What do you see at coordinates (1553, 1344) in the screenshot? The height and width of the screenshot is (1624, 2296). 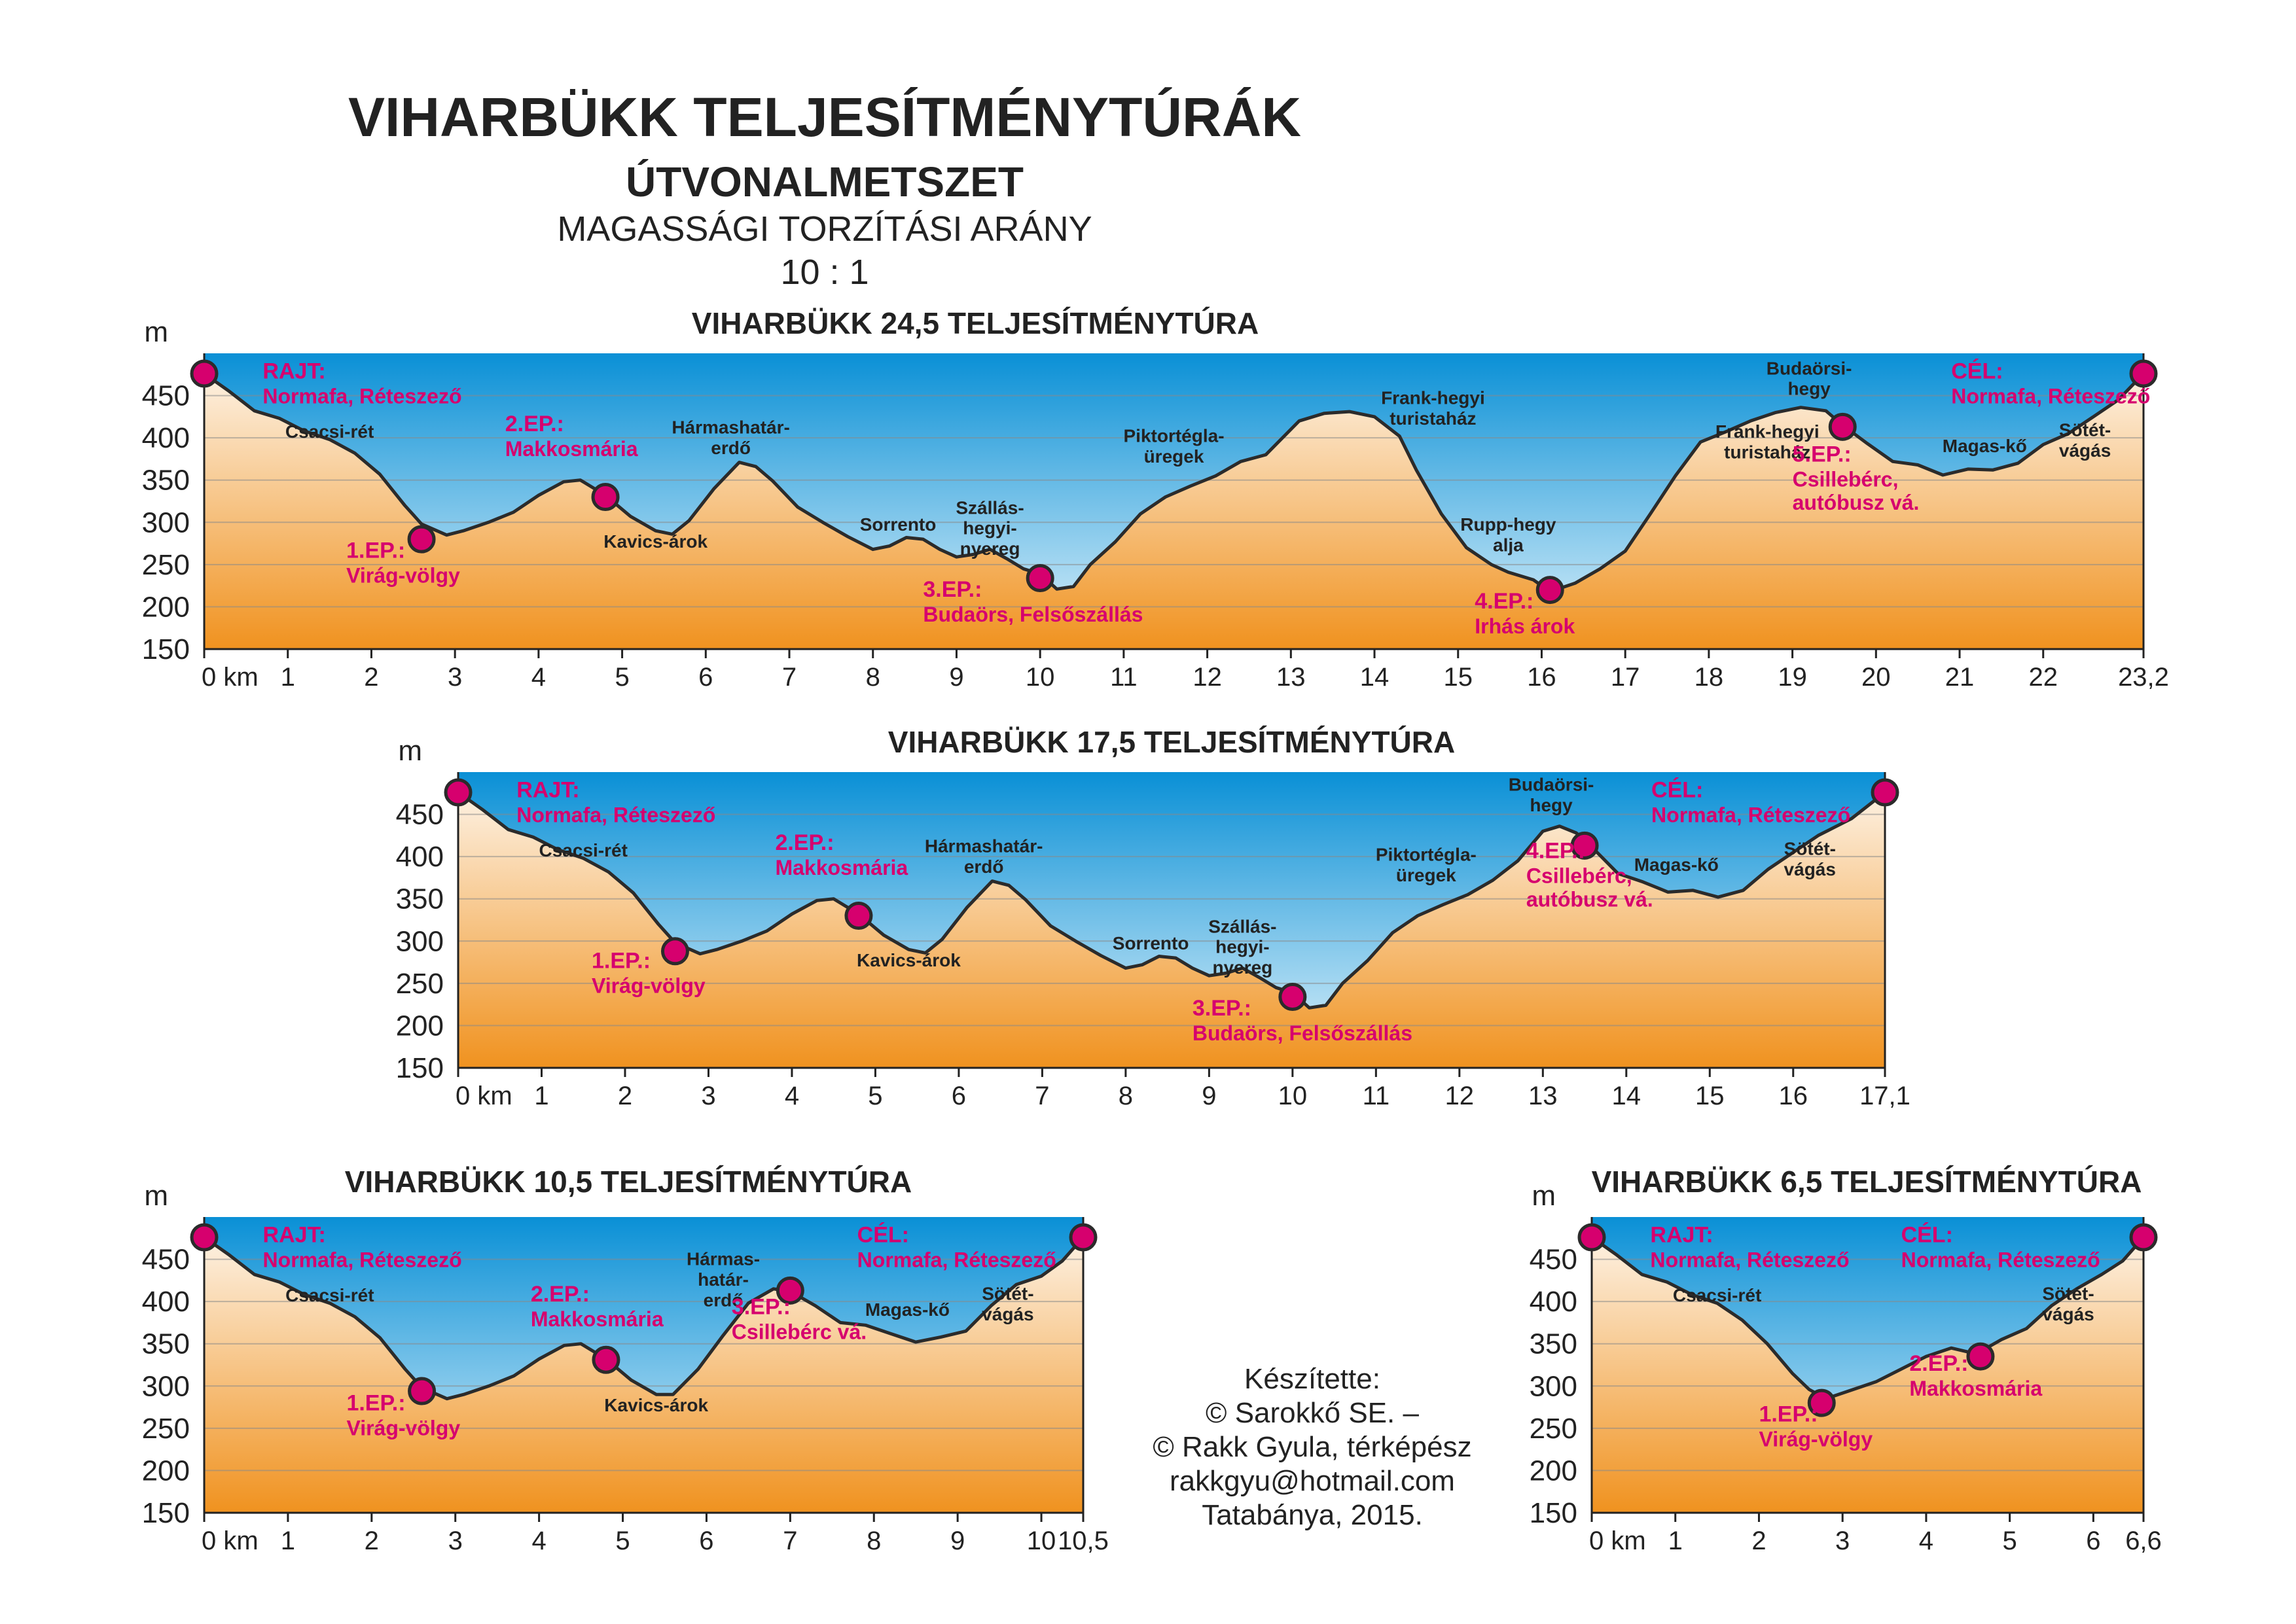 I see `y-tick-label: 350` at bounding box center [1553, 1344].